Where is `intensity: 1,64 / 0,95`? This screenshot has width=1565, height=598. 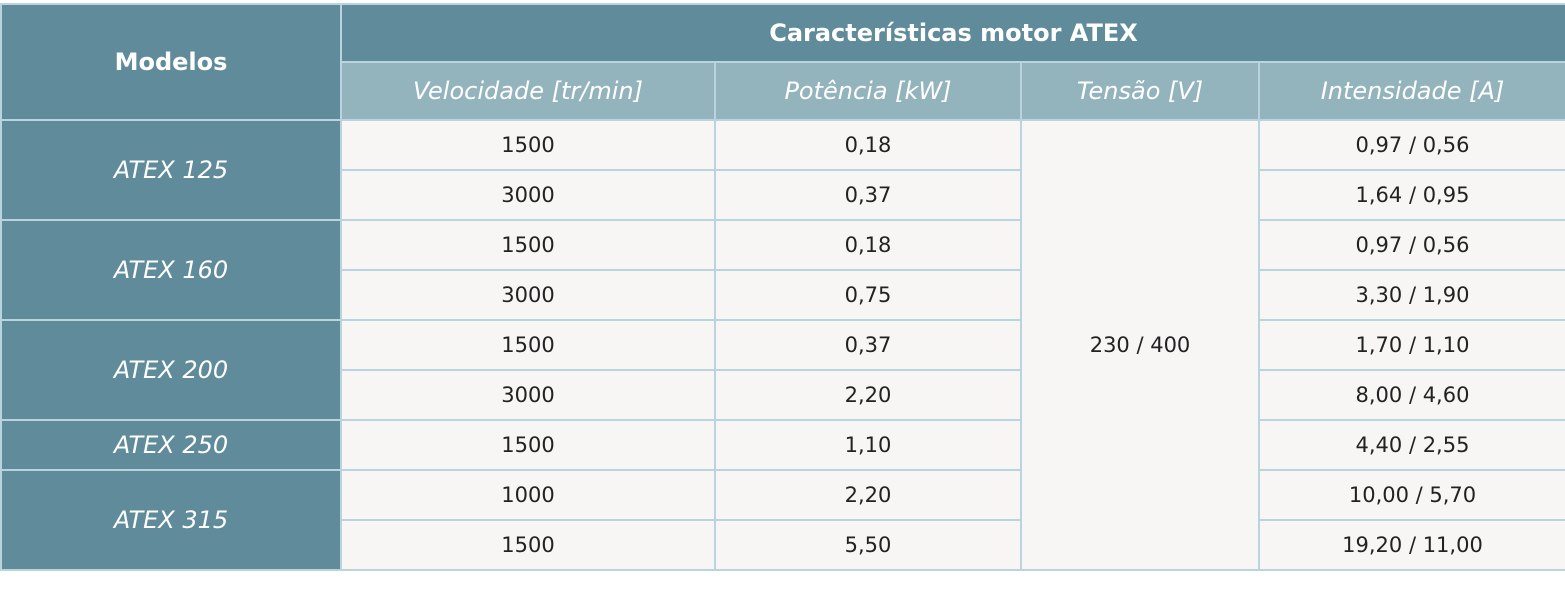 intensity: 1,64 / 0,95 is located at coordinates (1411, 195).